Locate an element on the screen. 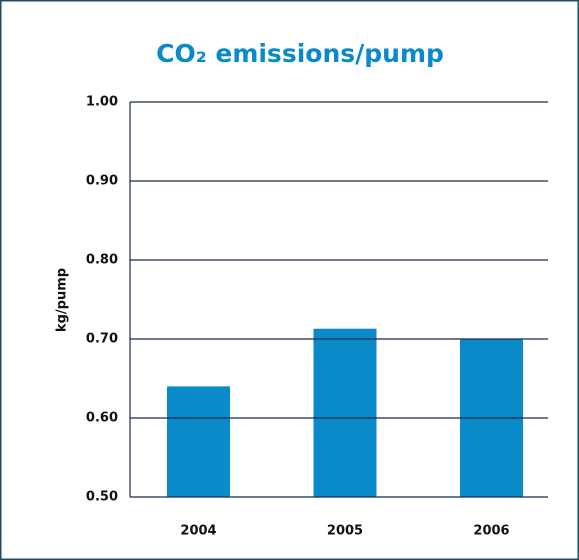 The width and height of the screenshot is (579, 560). y-axis-label: kg/pump is located at coordinates (62, 300).